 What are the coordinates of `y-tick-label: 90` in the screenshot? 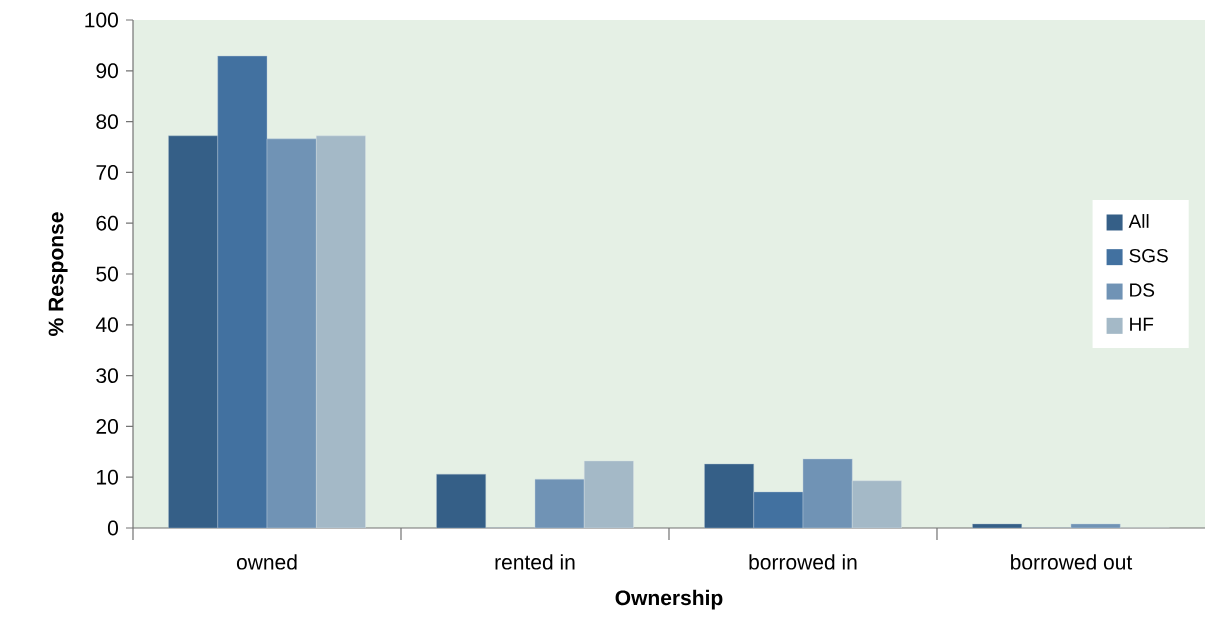 It's located at (107, 71).